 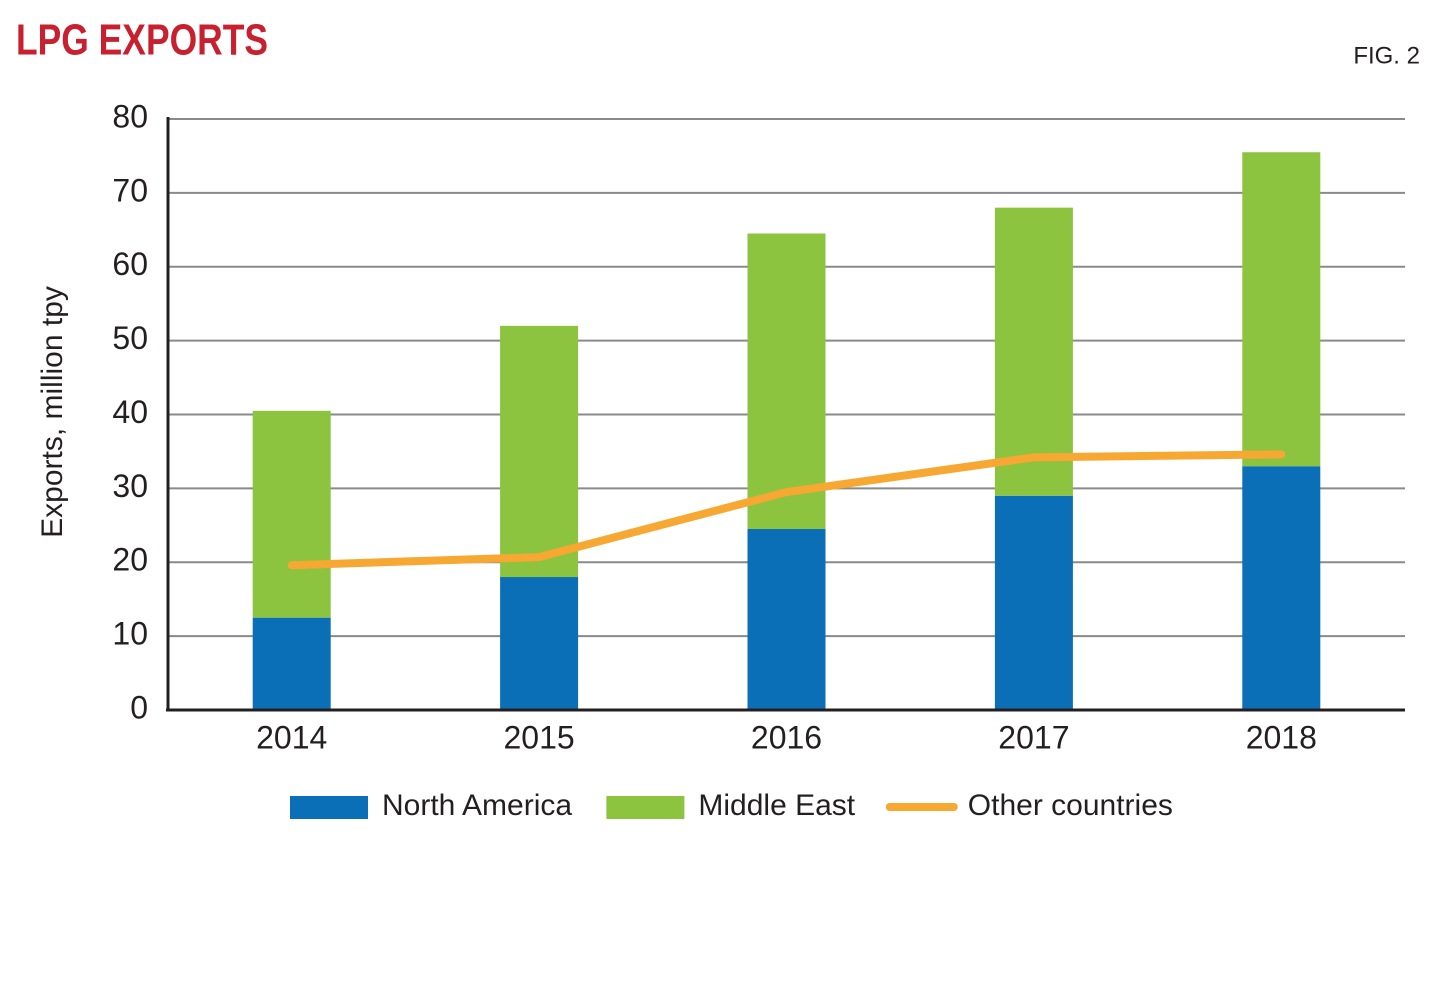 What do you see at coordinates (1070, 805) in the screenshot?
I see `legend-label: Other countries` at bounding box center [1070, 805].